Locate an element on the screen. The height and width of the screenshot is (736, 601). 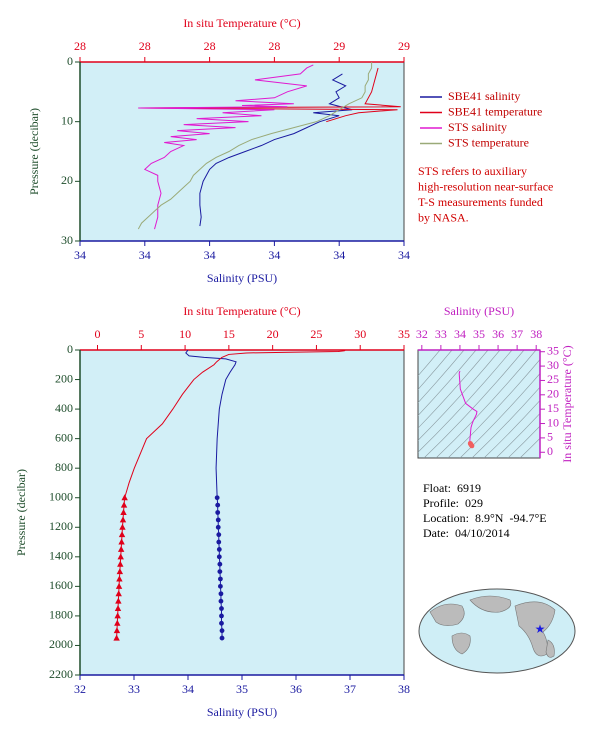
float-info: Profile: 029 is located at coordinates (453, 503).